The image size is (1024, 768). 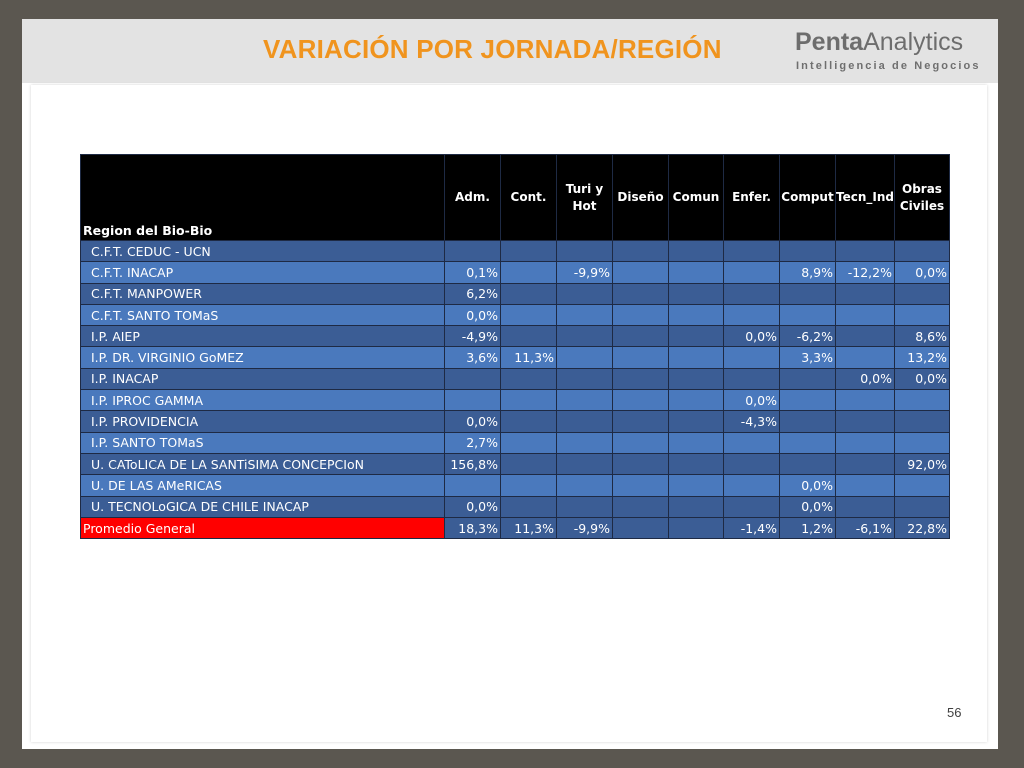 I want to click on table-row: C.F.T. MANPOWER 6,2%, so click(x=515, y=293).